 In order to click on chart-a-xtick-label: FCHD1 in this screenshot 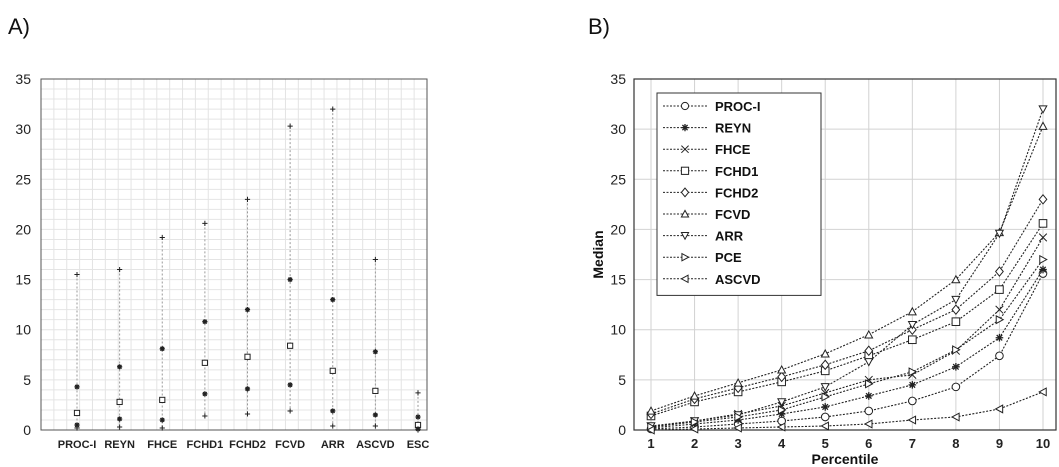, I will do `click(205, 445)`.